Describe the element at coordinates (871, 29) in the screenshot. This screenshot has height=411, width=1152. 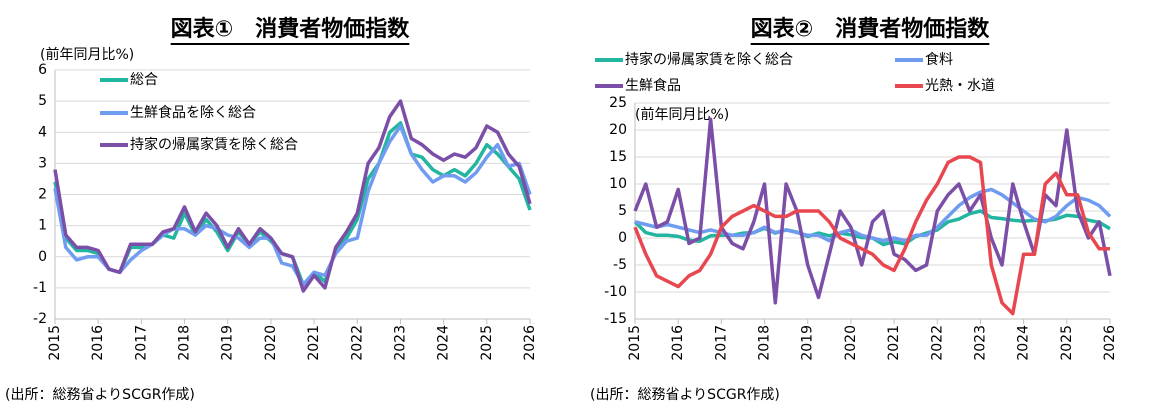
I see `chart-title: 図表② 消費者物価指数` at that location.